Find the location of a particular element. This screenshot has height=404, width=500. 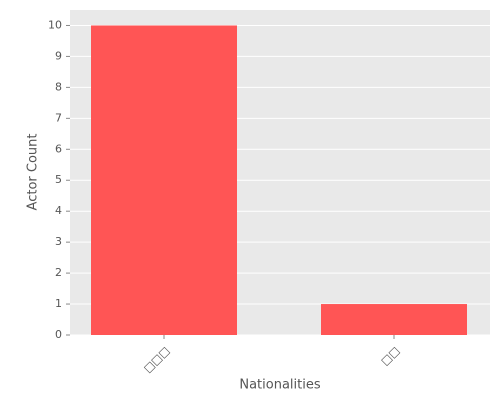

y-tick-label: 4 is located at coordinates (58, 210).